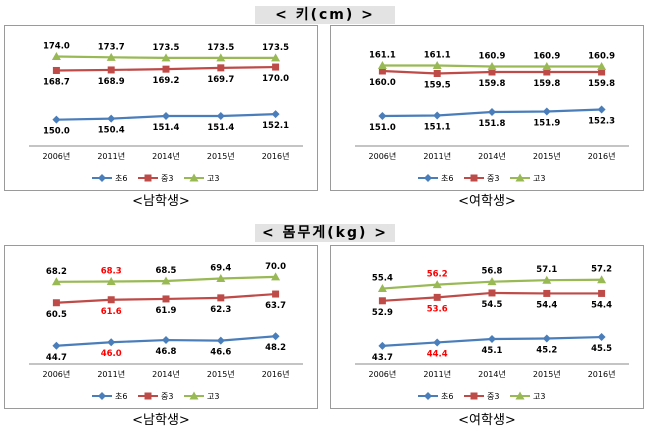 Image resolution: width=650 pixels, height=432 pixels. Describe the element at coordinates (492, 272) in the screenshot. I see `data-label: 56.8` at that location.